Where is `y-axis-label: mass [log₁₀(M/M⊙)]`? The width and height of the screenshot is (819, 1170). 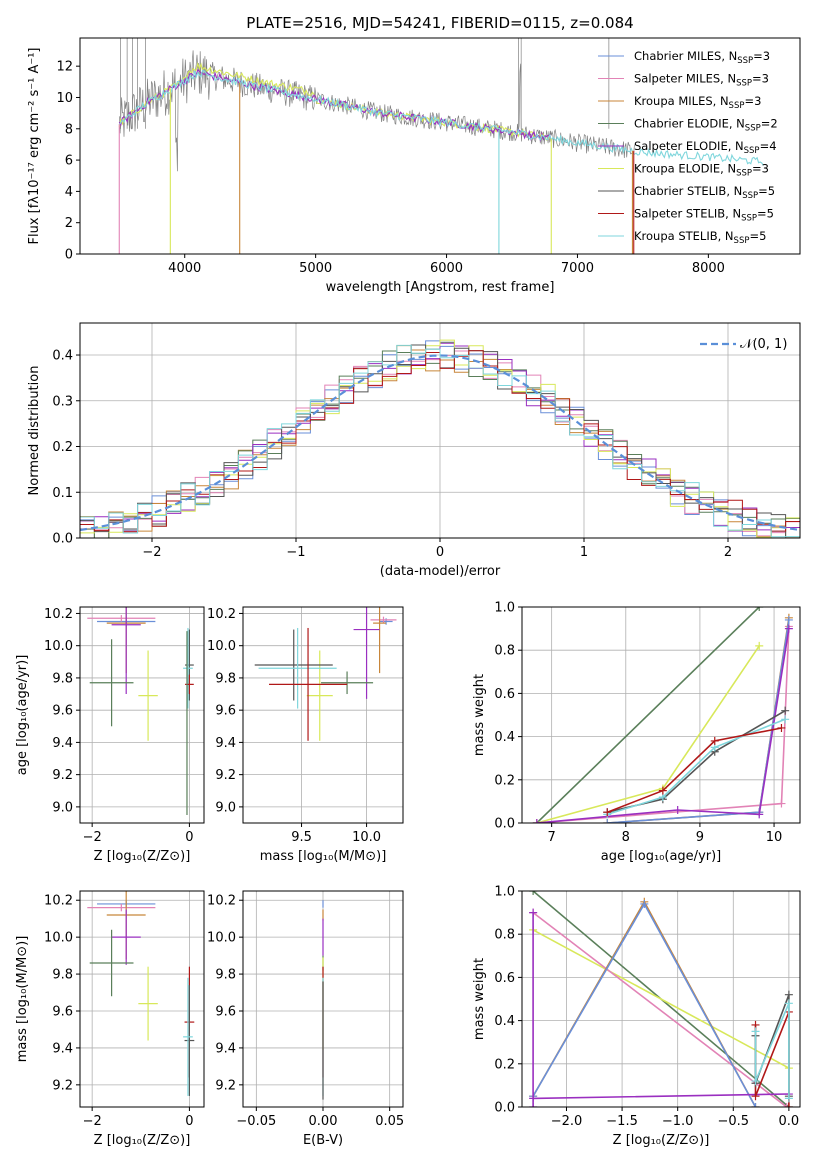 y-axis-label: mass [log₁₀(M/M⊙)] is located at coordinates (22, 999).